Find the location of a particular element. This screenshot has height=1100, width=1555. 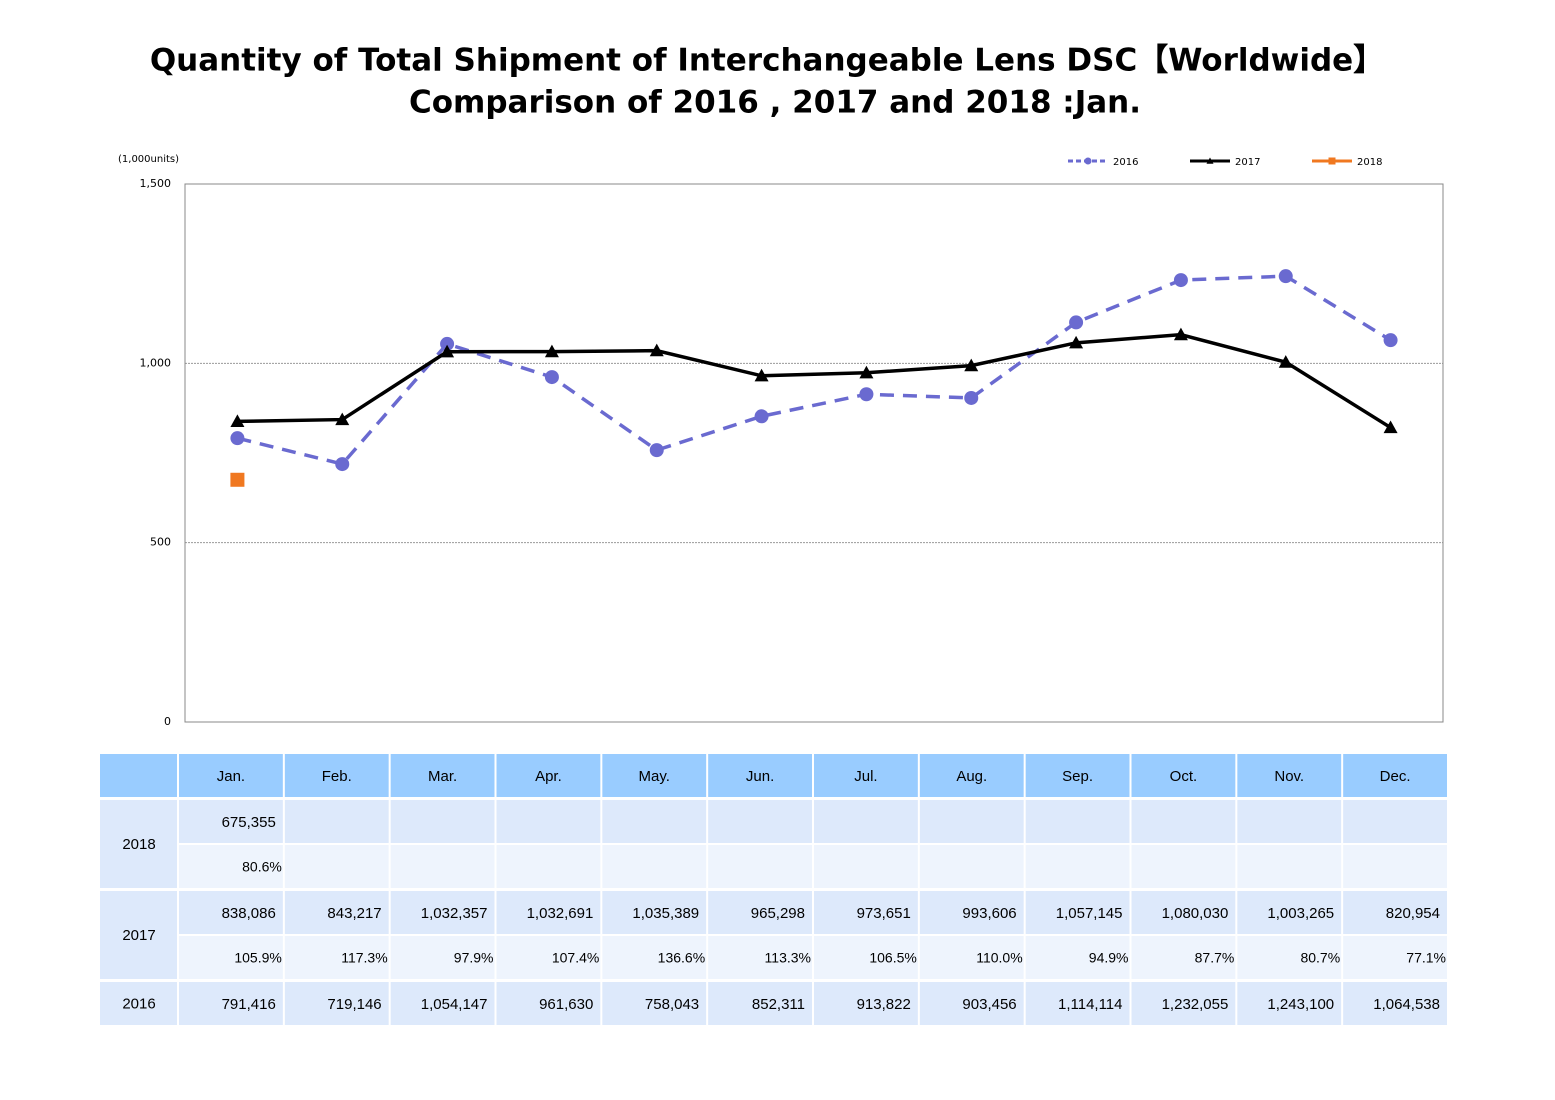

table-header-label: Aug. is located at coordinates (971, 776).